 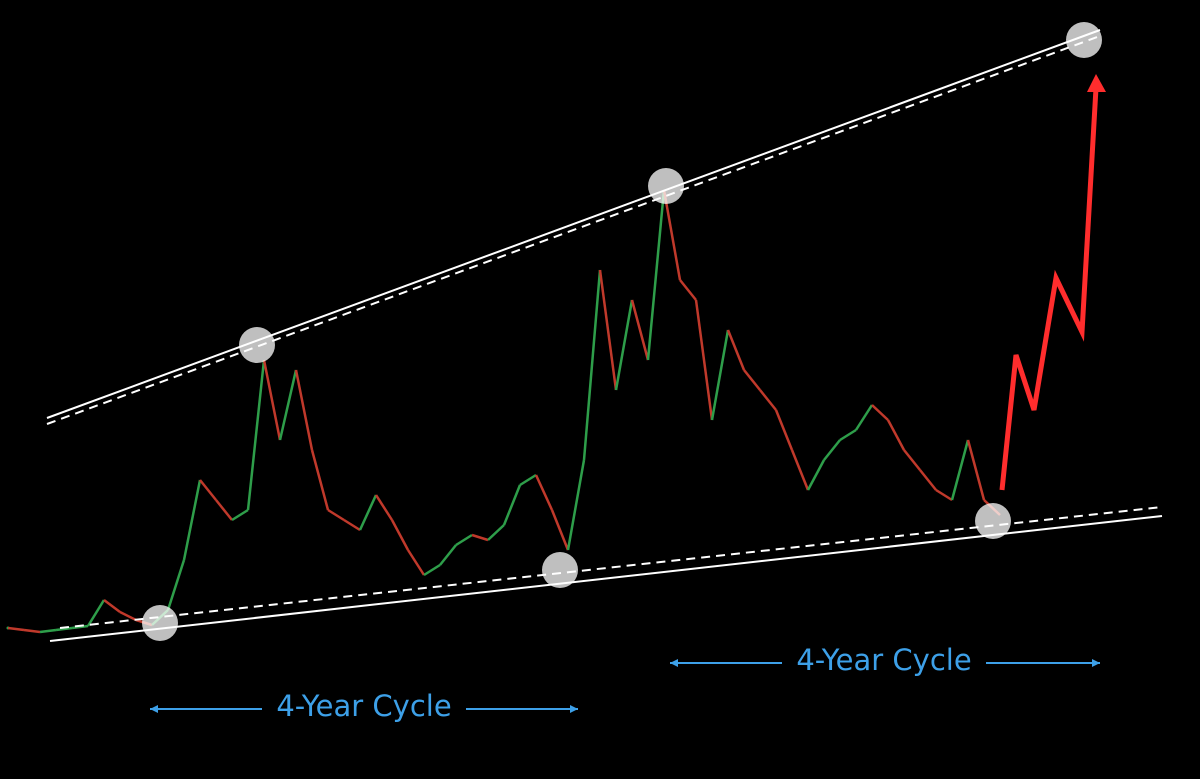 I want to click on arrow-head, so click(x=1096, y=83).